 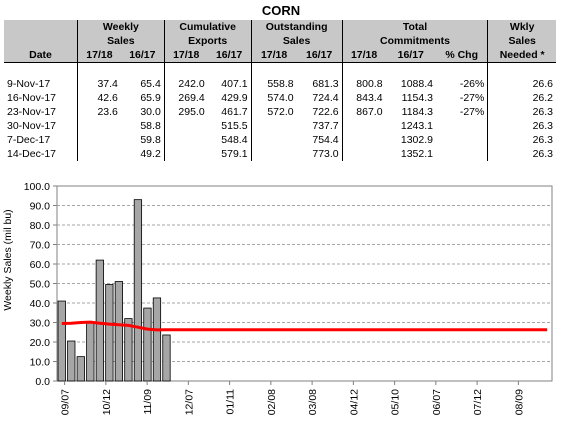 What do you see at coordinates (273, 55) in the screenshot?
I see `os-1718-header: 17/18` at bounding box center [273, 55].